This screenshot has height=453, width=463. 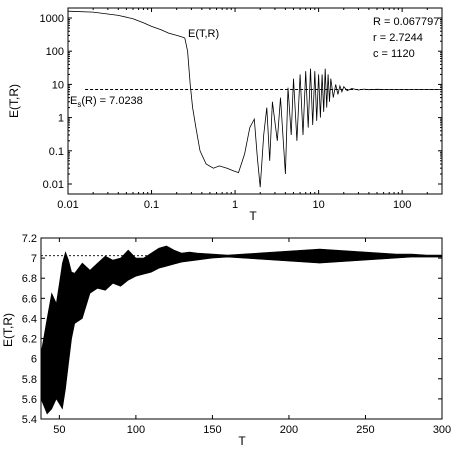 I want to click on top-y-tick-label: 0.01, so click(x=53, y=185).